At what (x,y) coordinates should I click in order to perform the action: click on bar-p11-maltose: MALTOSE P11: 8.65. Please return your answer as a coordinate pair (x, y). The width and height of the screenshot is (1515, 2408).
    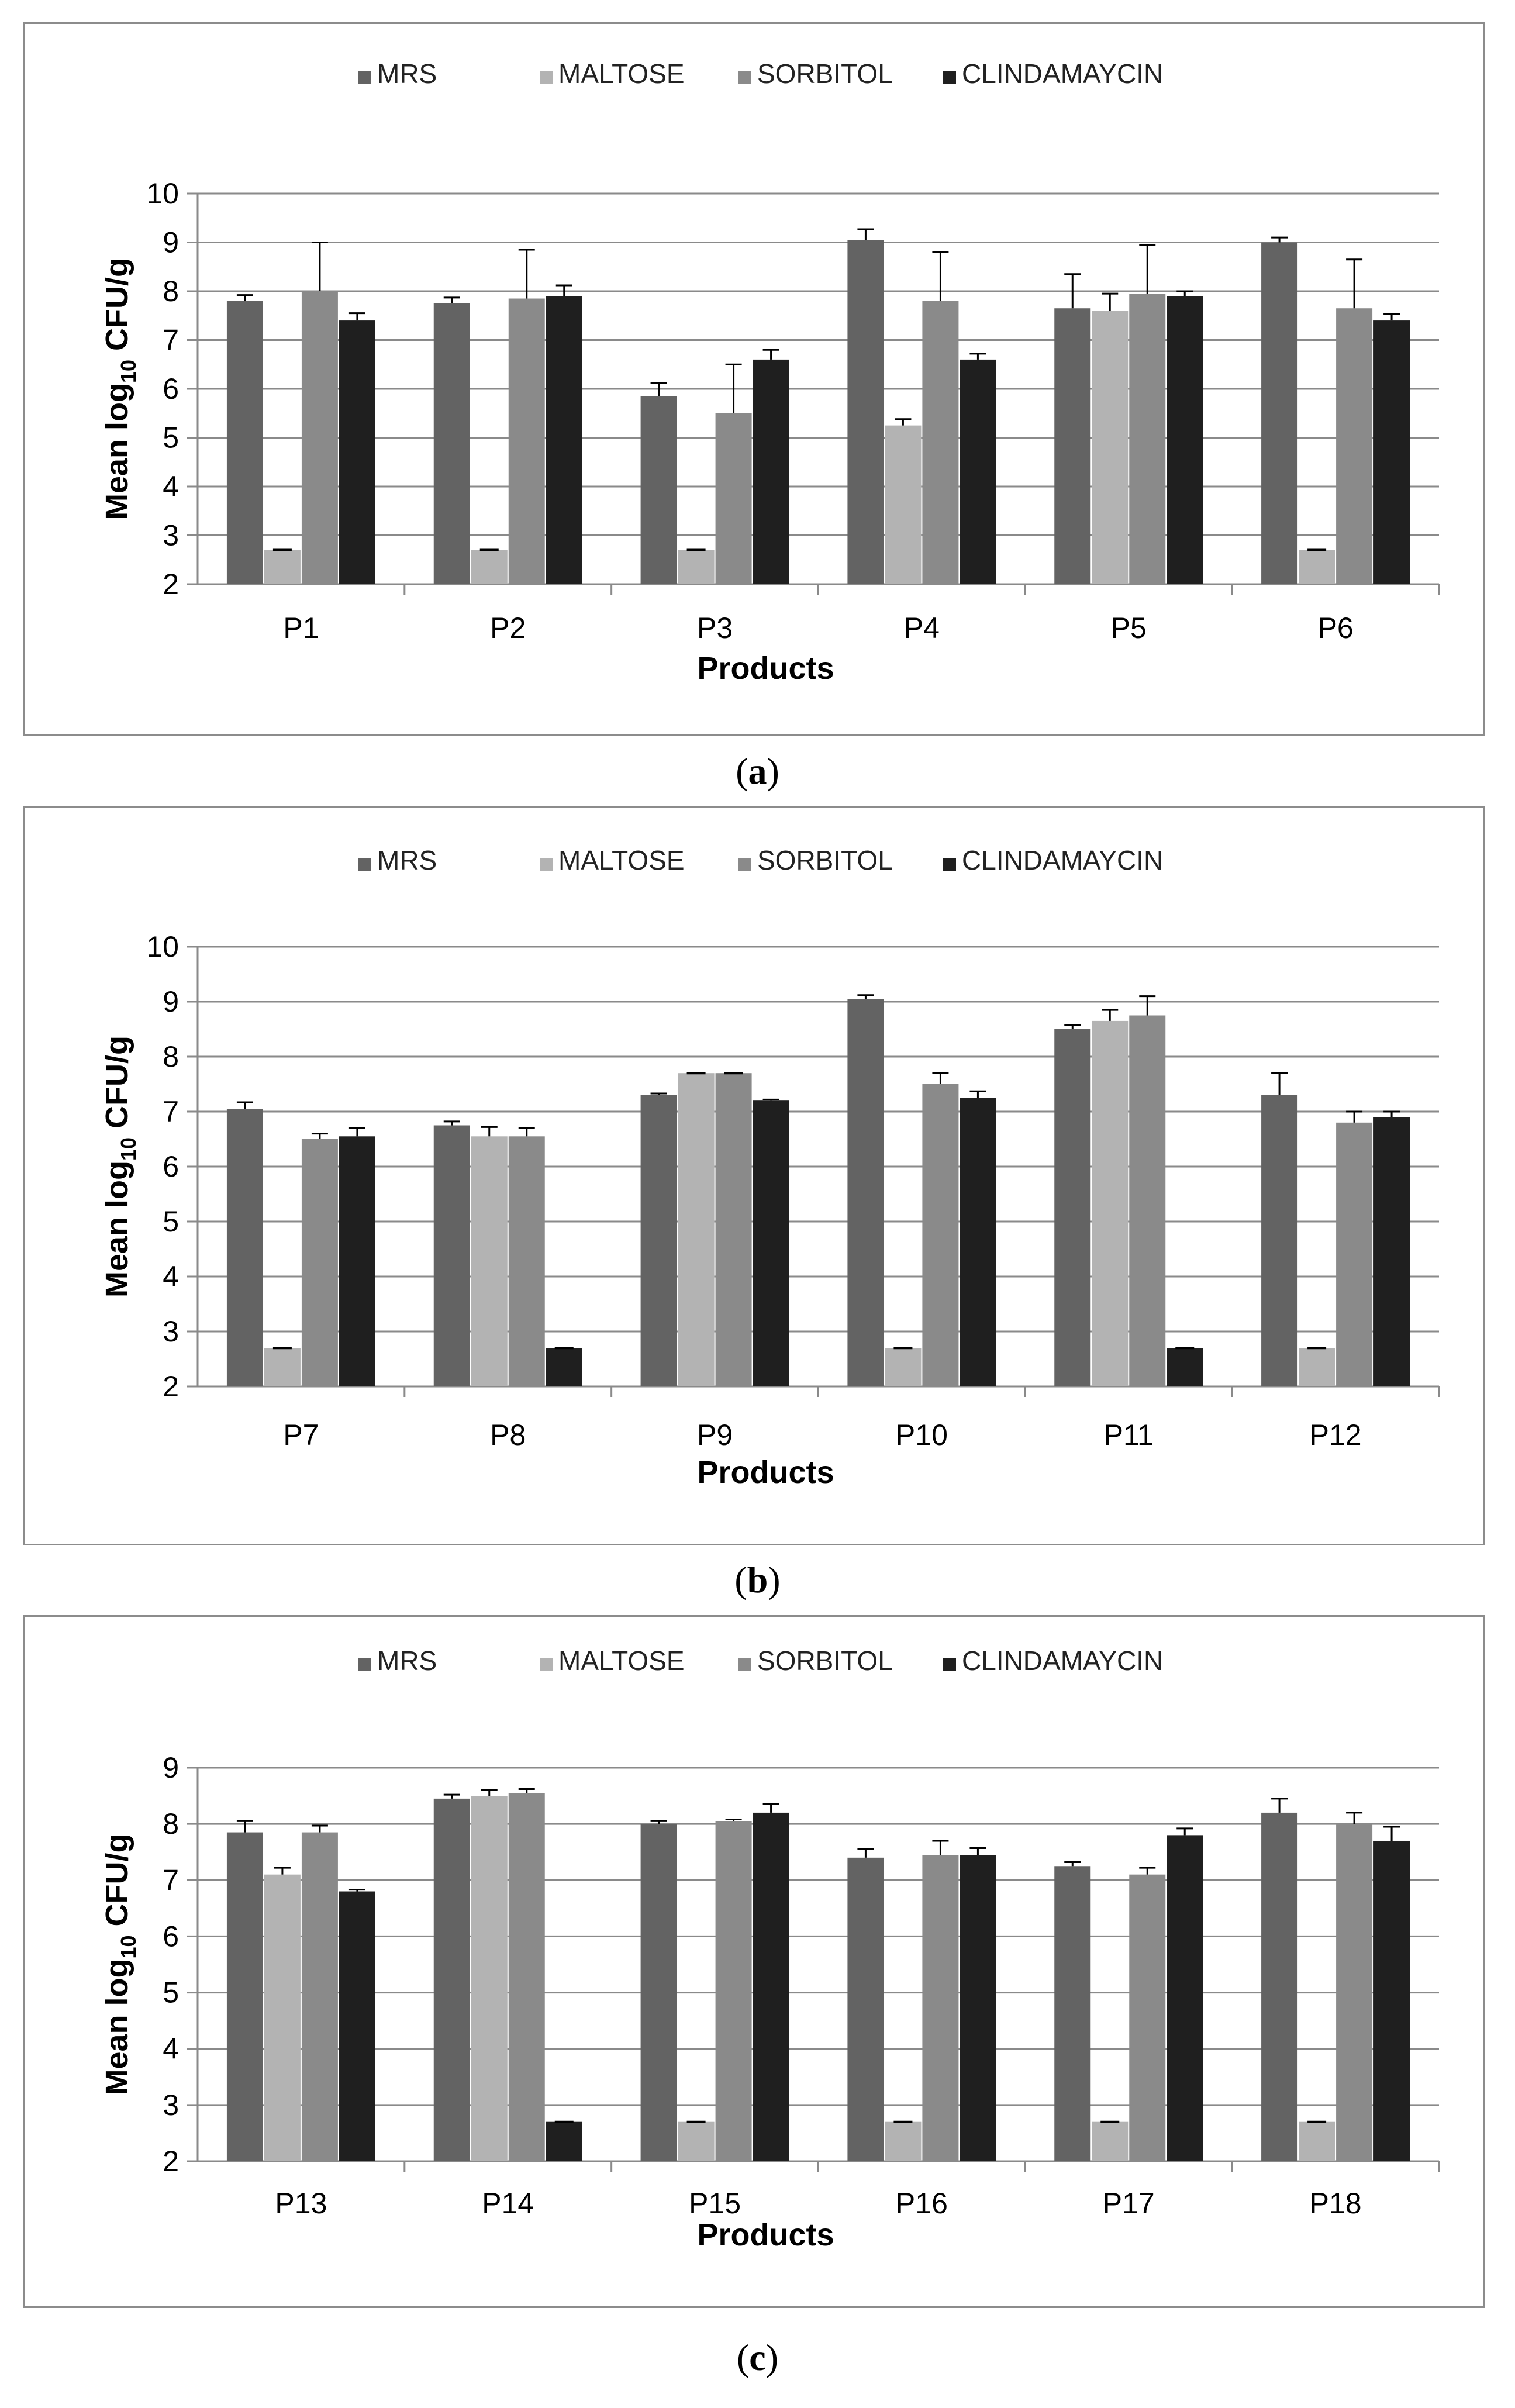
    Looking at the image, I should click on (1110, 1203).